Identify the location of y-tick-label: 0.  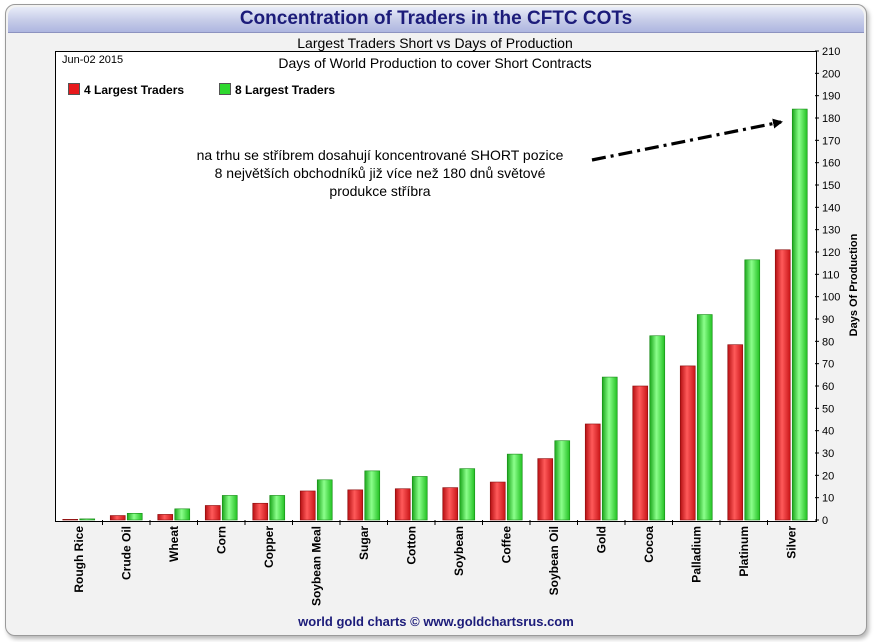
(825, 521).